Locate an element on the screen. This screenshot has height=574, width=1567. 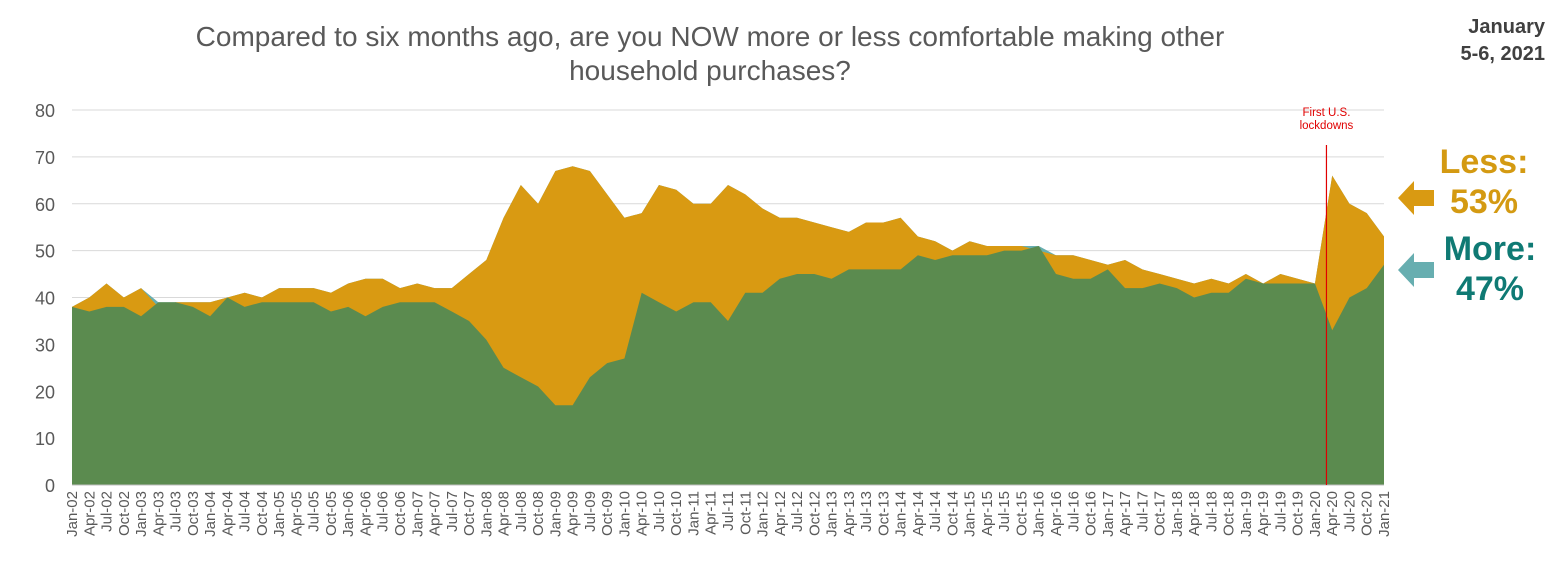
x-tick-label: Jan-08 is located at coordinates (486, 514).